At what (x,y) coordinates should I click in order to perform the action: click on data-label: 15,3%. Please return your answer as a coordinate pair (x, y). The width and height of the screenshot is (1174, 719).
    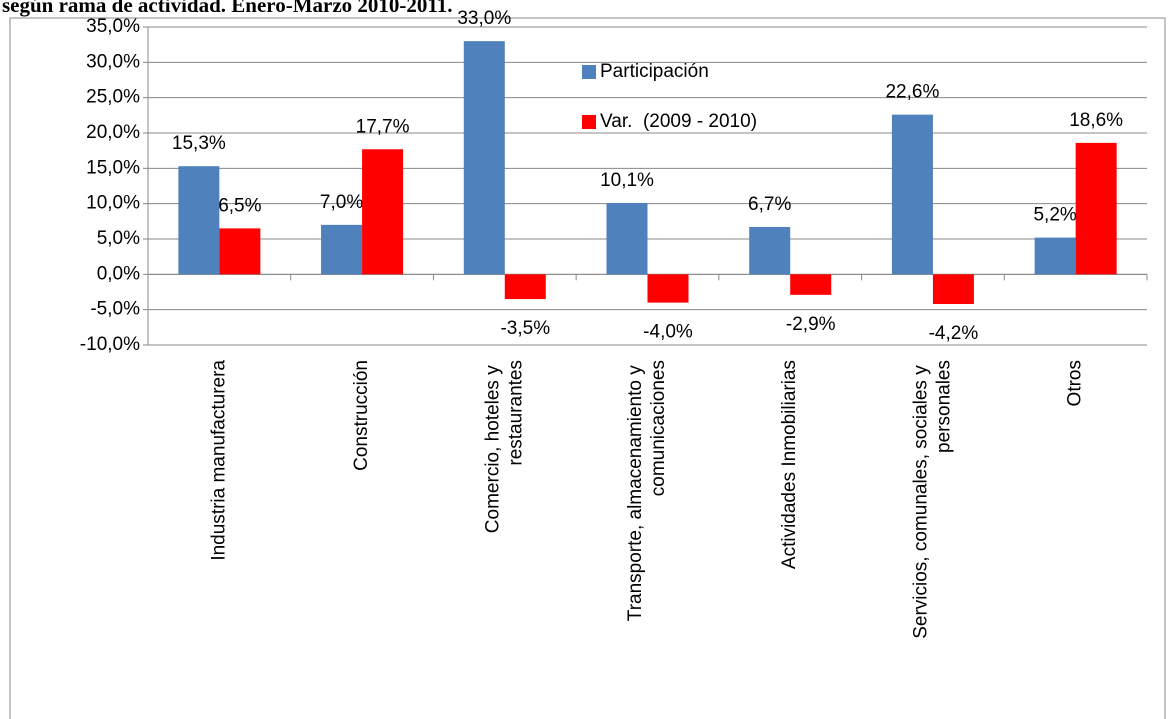
    Looking at the image, I should click on (199, 143).